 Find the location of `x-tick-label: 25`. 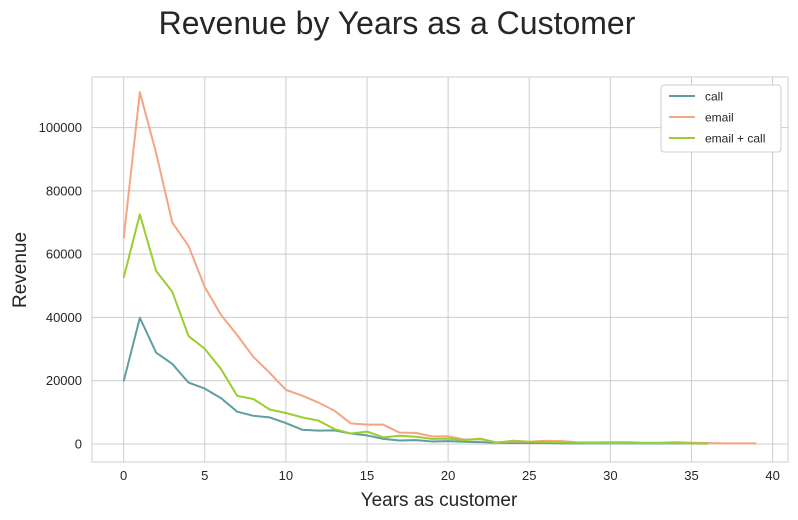

x-tick-label: 25 is located at coordinates (529, 475).